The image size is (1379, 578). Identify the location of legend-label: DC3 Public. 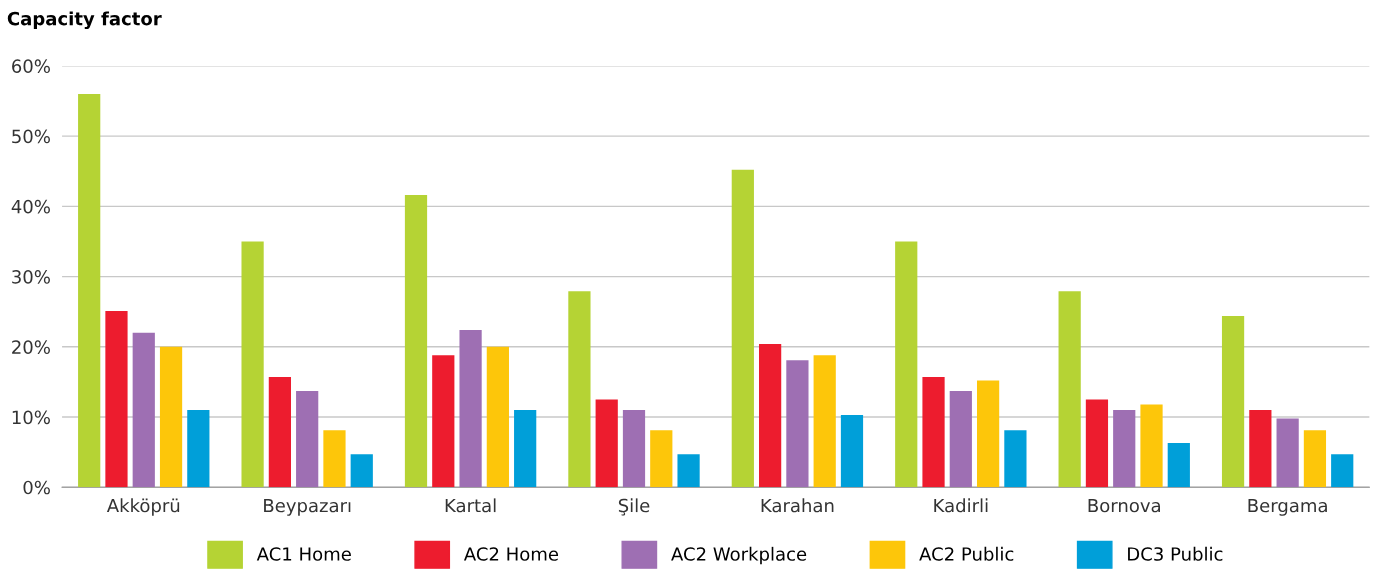
(1175, 553).